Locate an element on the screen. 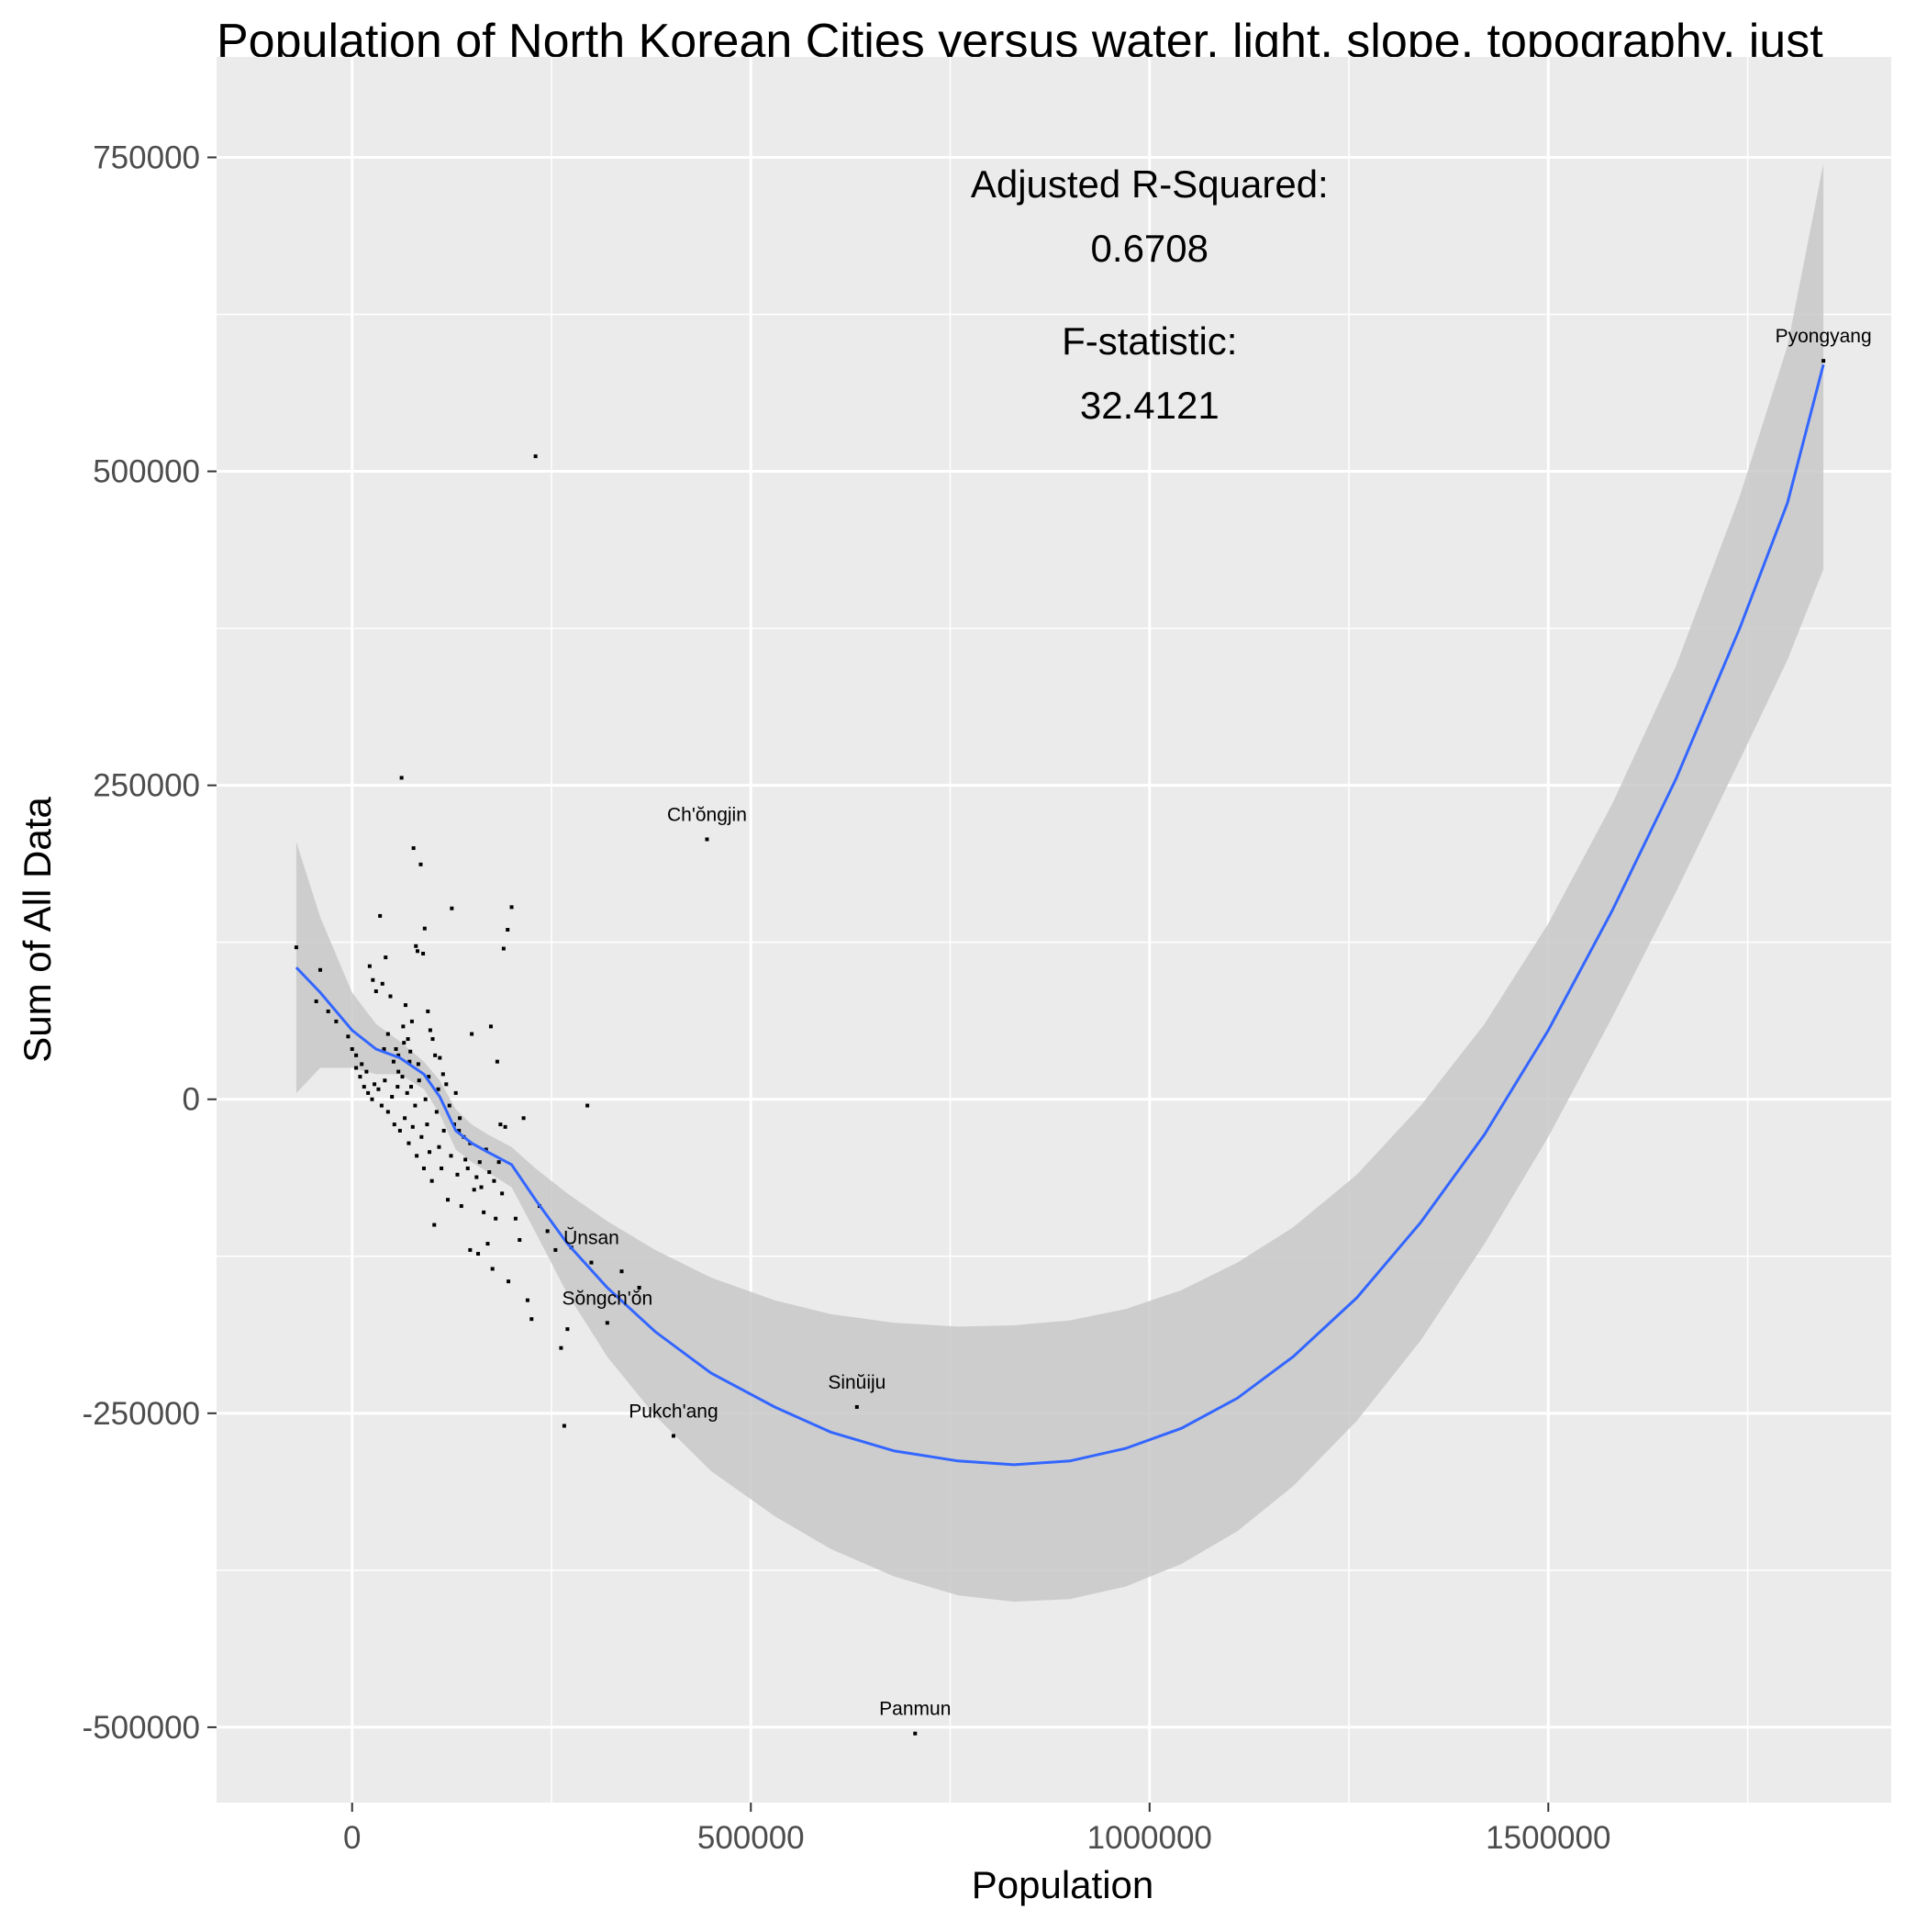 This screenshot has width=1927, height=1932. x-tick-label: 0 is located at coordinates (352, 1838).